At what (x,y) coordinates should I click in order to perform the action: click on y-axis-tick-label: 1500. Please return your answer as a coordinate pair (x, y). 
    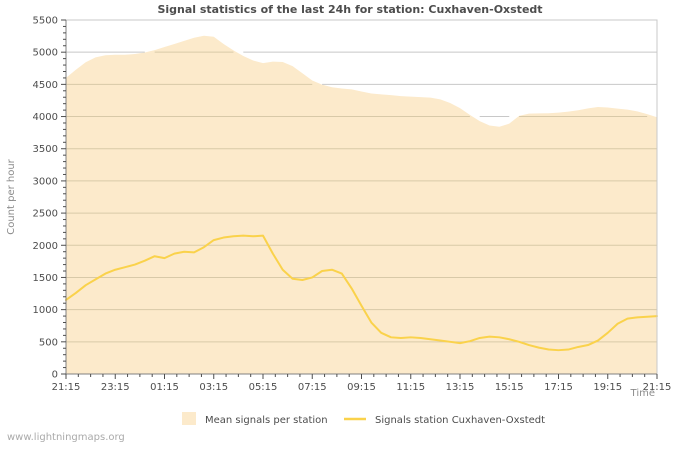
    Looking at the image, I should click on (45, 278).